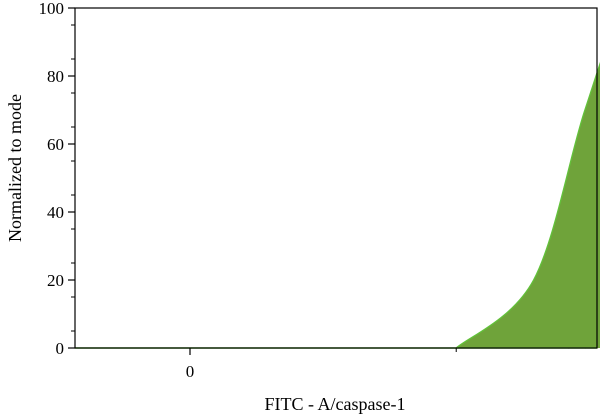  What do you see at coordinates (190, 371) in the screenshot?
I see `x-tick-label: 0` at bounding box center [190, 371].